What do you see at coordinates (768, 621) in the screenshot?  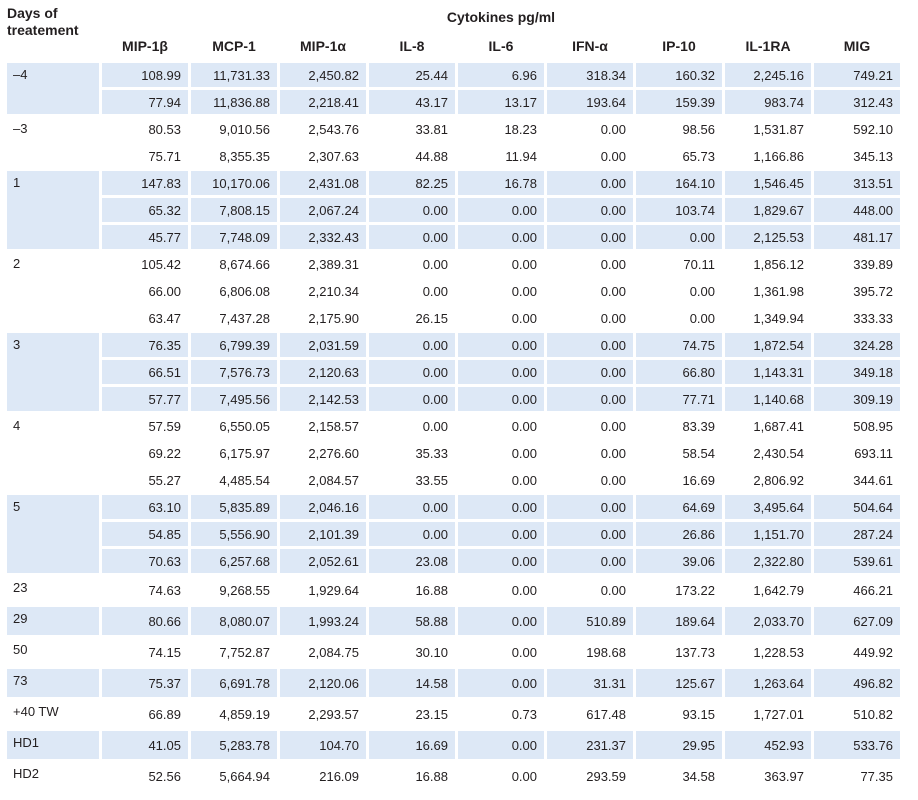 I see `value-cell: 2,033.70` at bounding box center [768, 621].